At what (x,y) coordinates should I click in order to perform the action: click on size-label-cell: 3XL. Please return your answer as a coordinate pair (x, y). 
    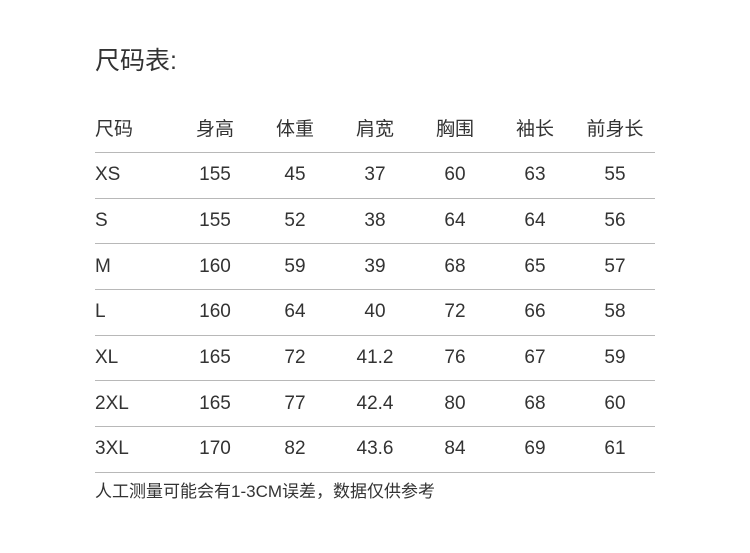
    Looking at the image, I should click on (135, 449).